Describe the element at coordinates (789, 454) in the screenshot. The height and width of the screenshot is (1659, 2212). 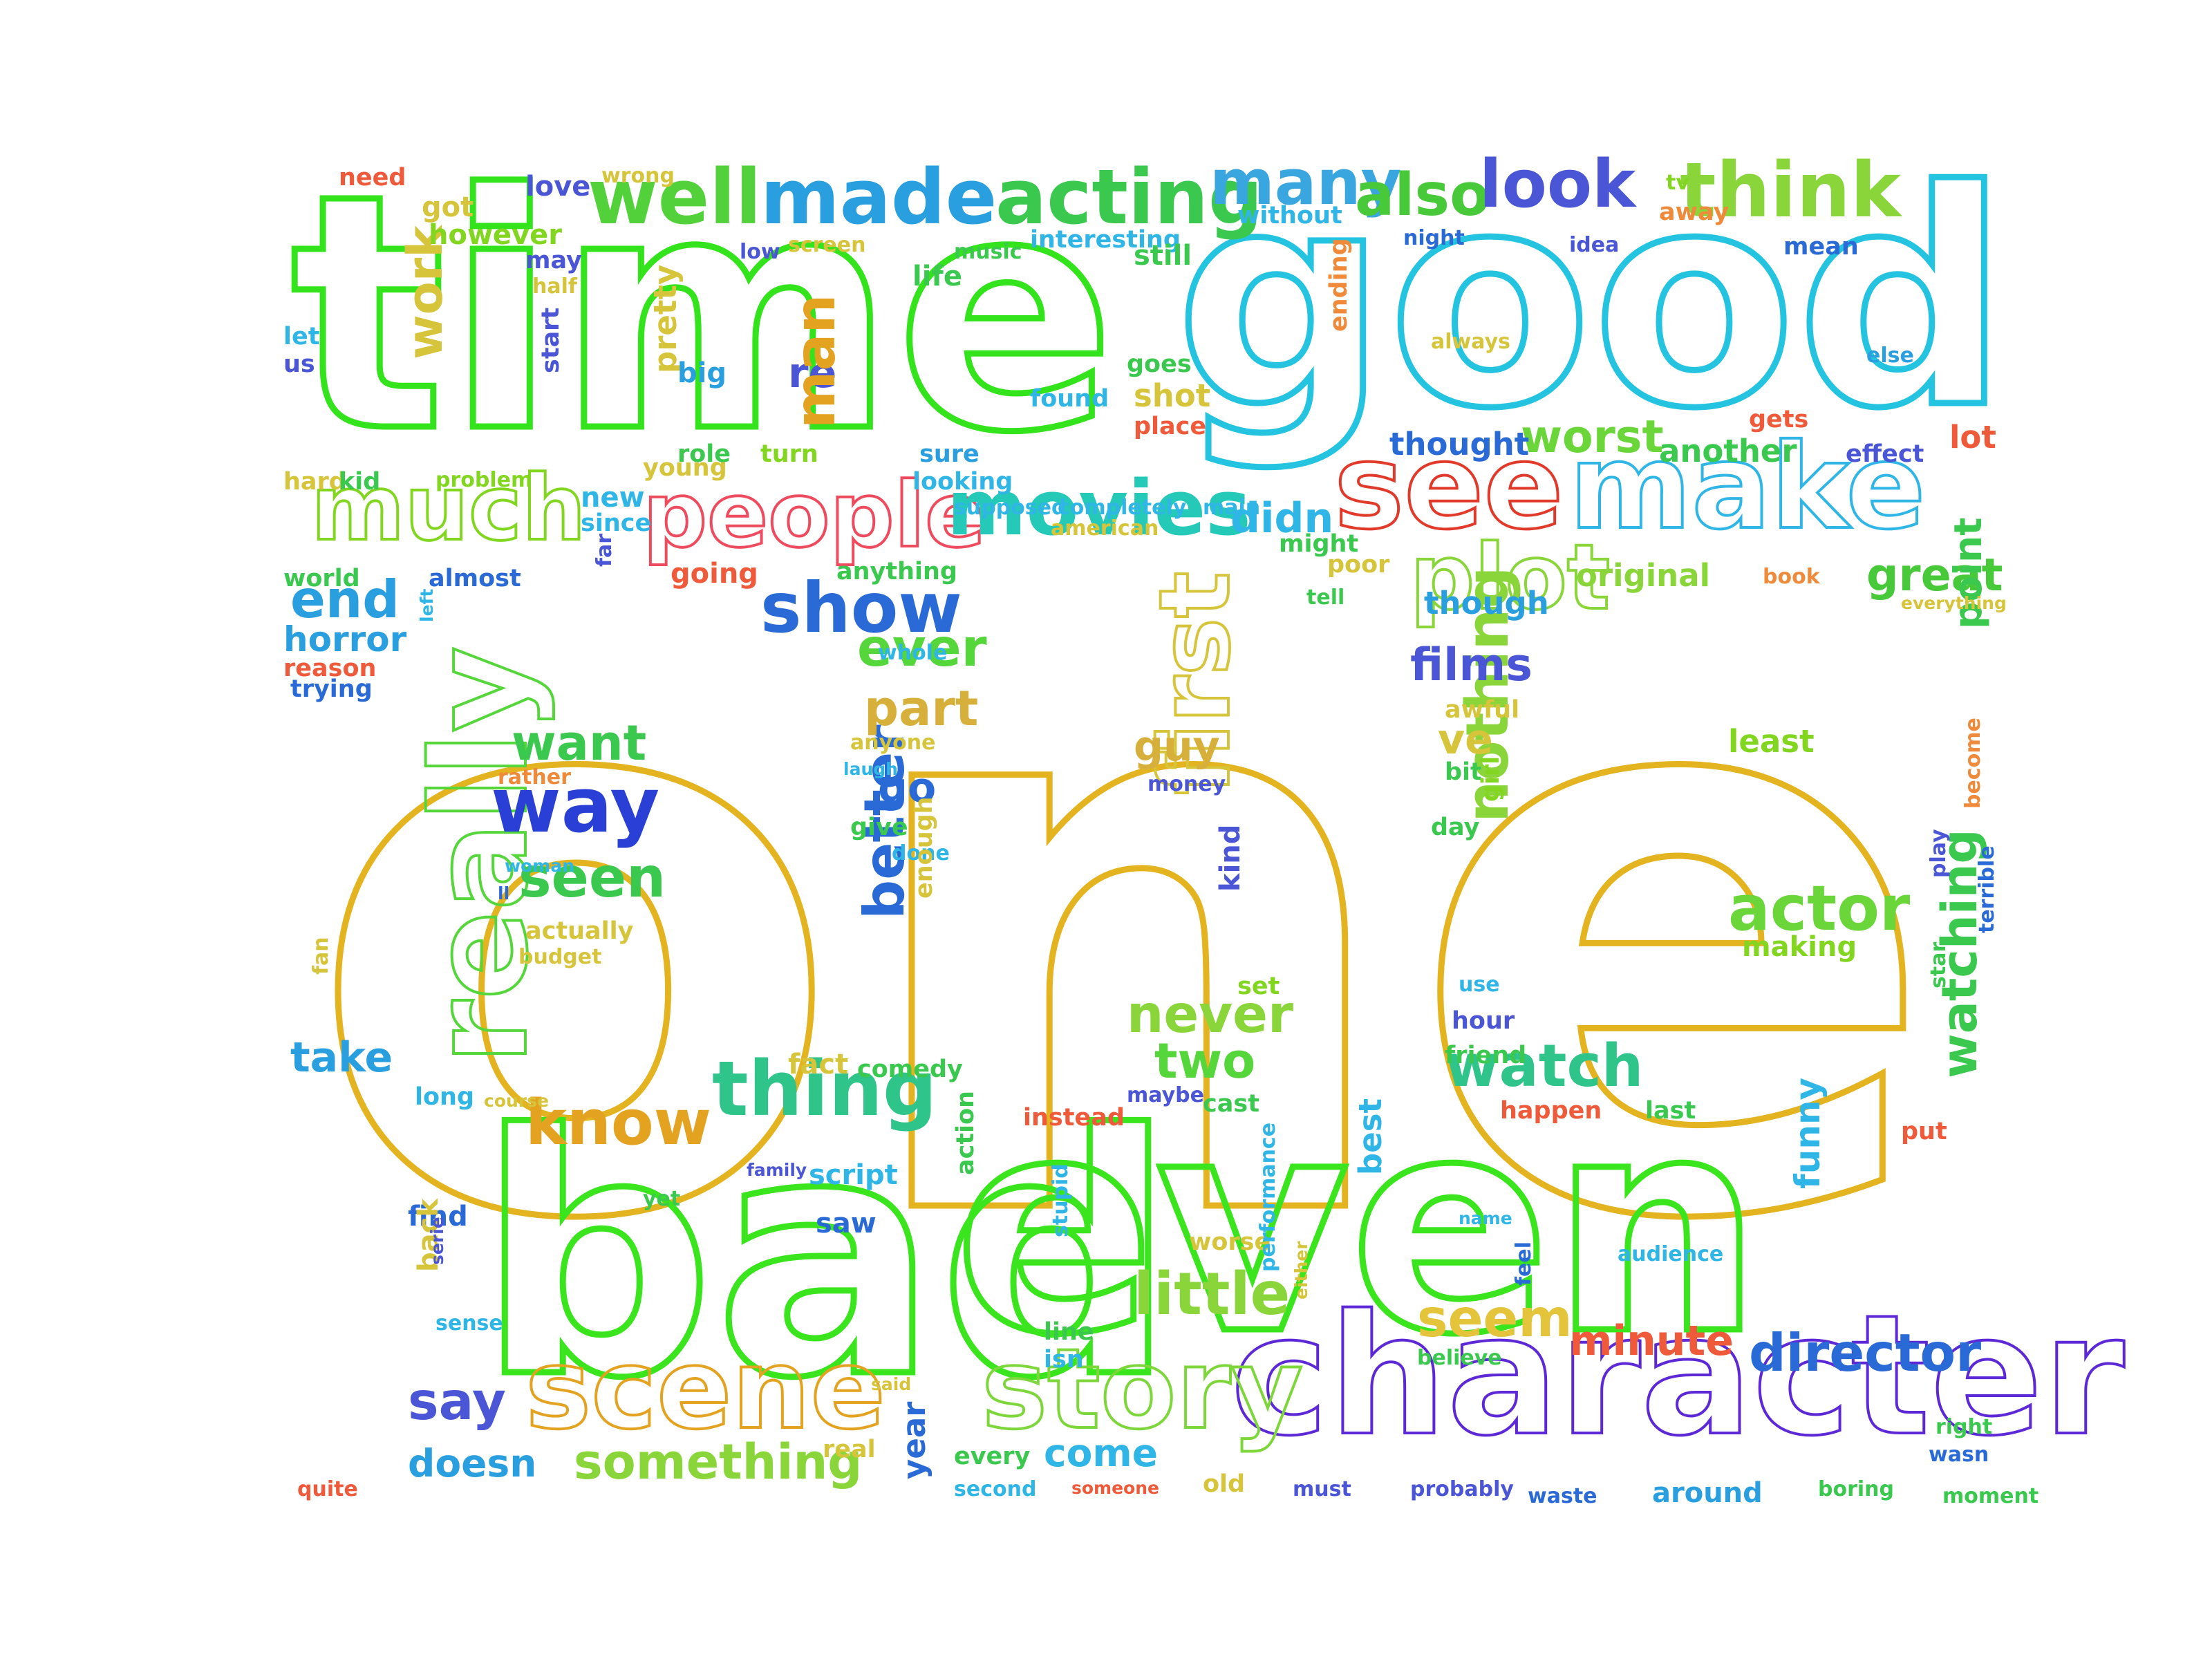
I see `word-turn: turn` at that location.